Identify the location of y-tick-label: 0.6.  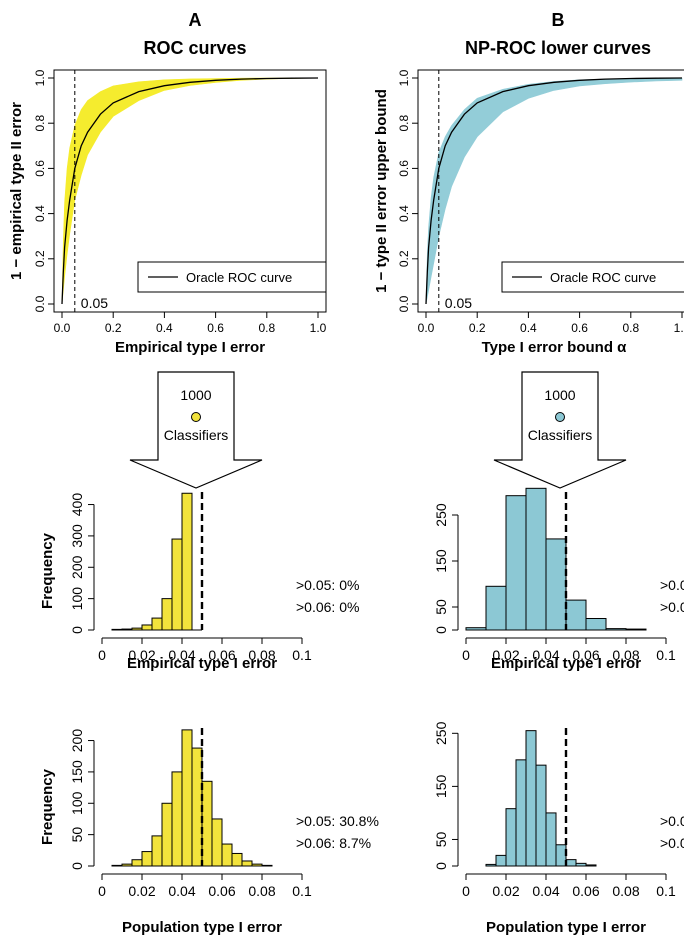
(40, 168).